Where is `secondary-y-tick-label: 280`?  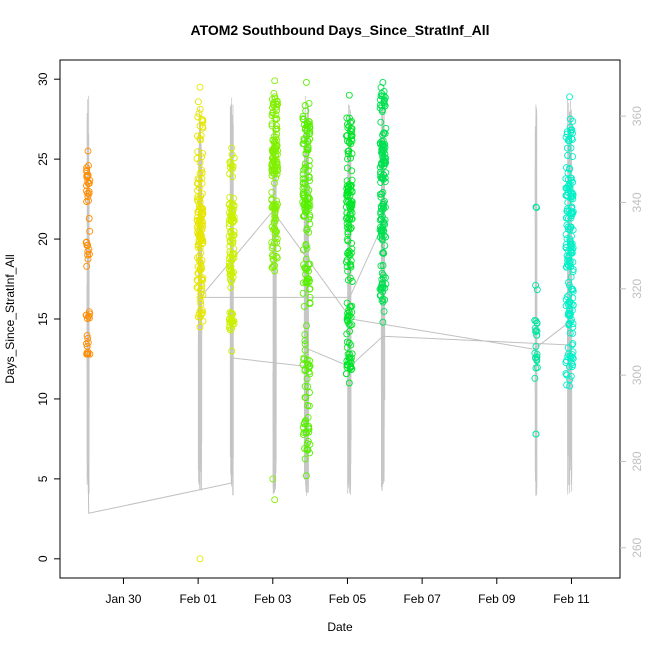
secondary-y-tick-label: 280 is located at coordinates (637, 461).